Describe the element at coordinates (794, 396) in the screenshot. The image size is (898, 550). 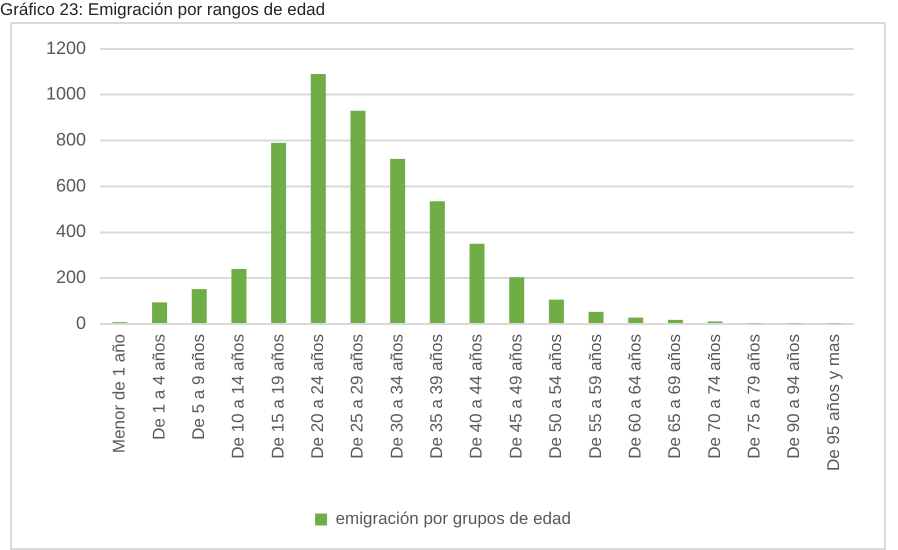
I see `x-tick-label: De 90 a 94 años` at that location.